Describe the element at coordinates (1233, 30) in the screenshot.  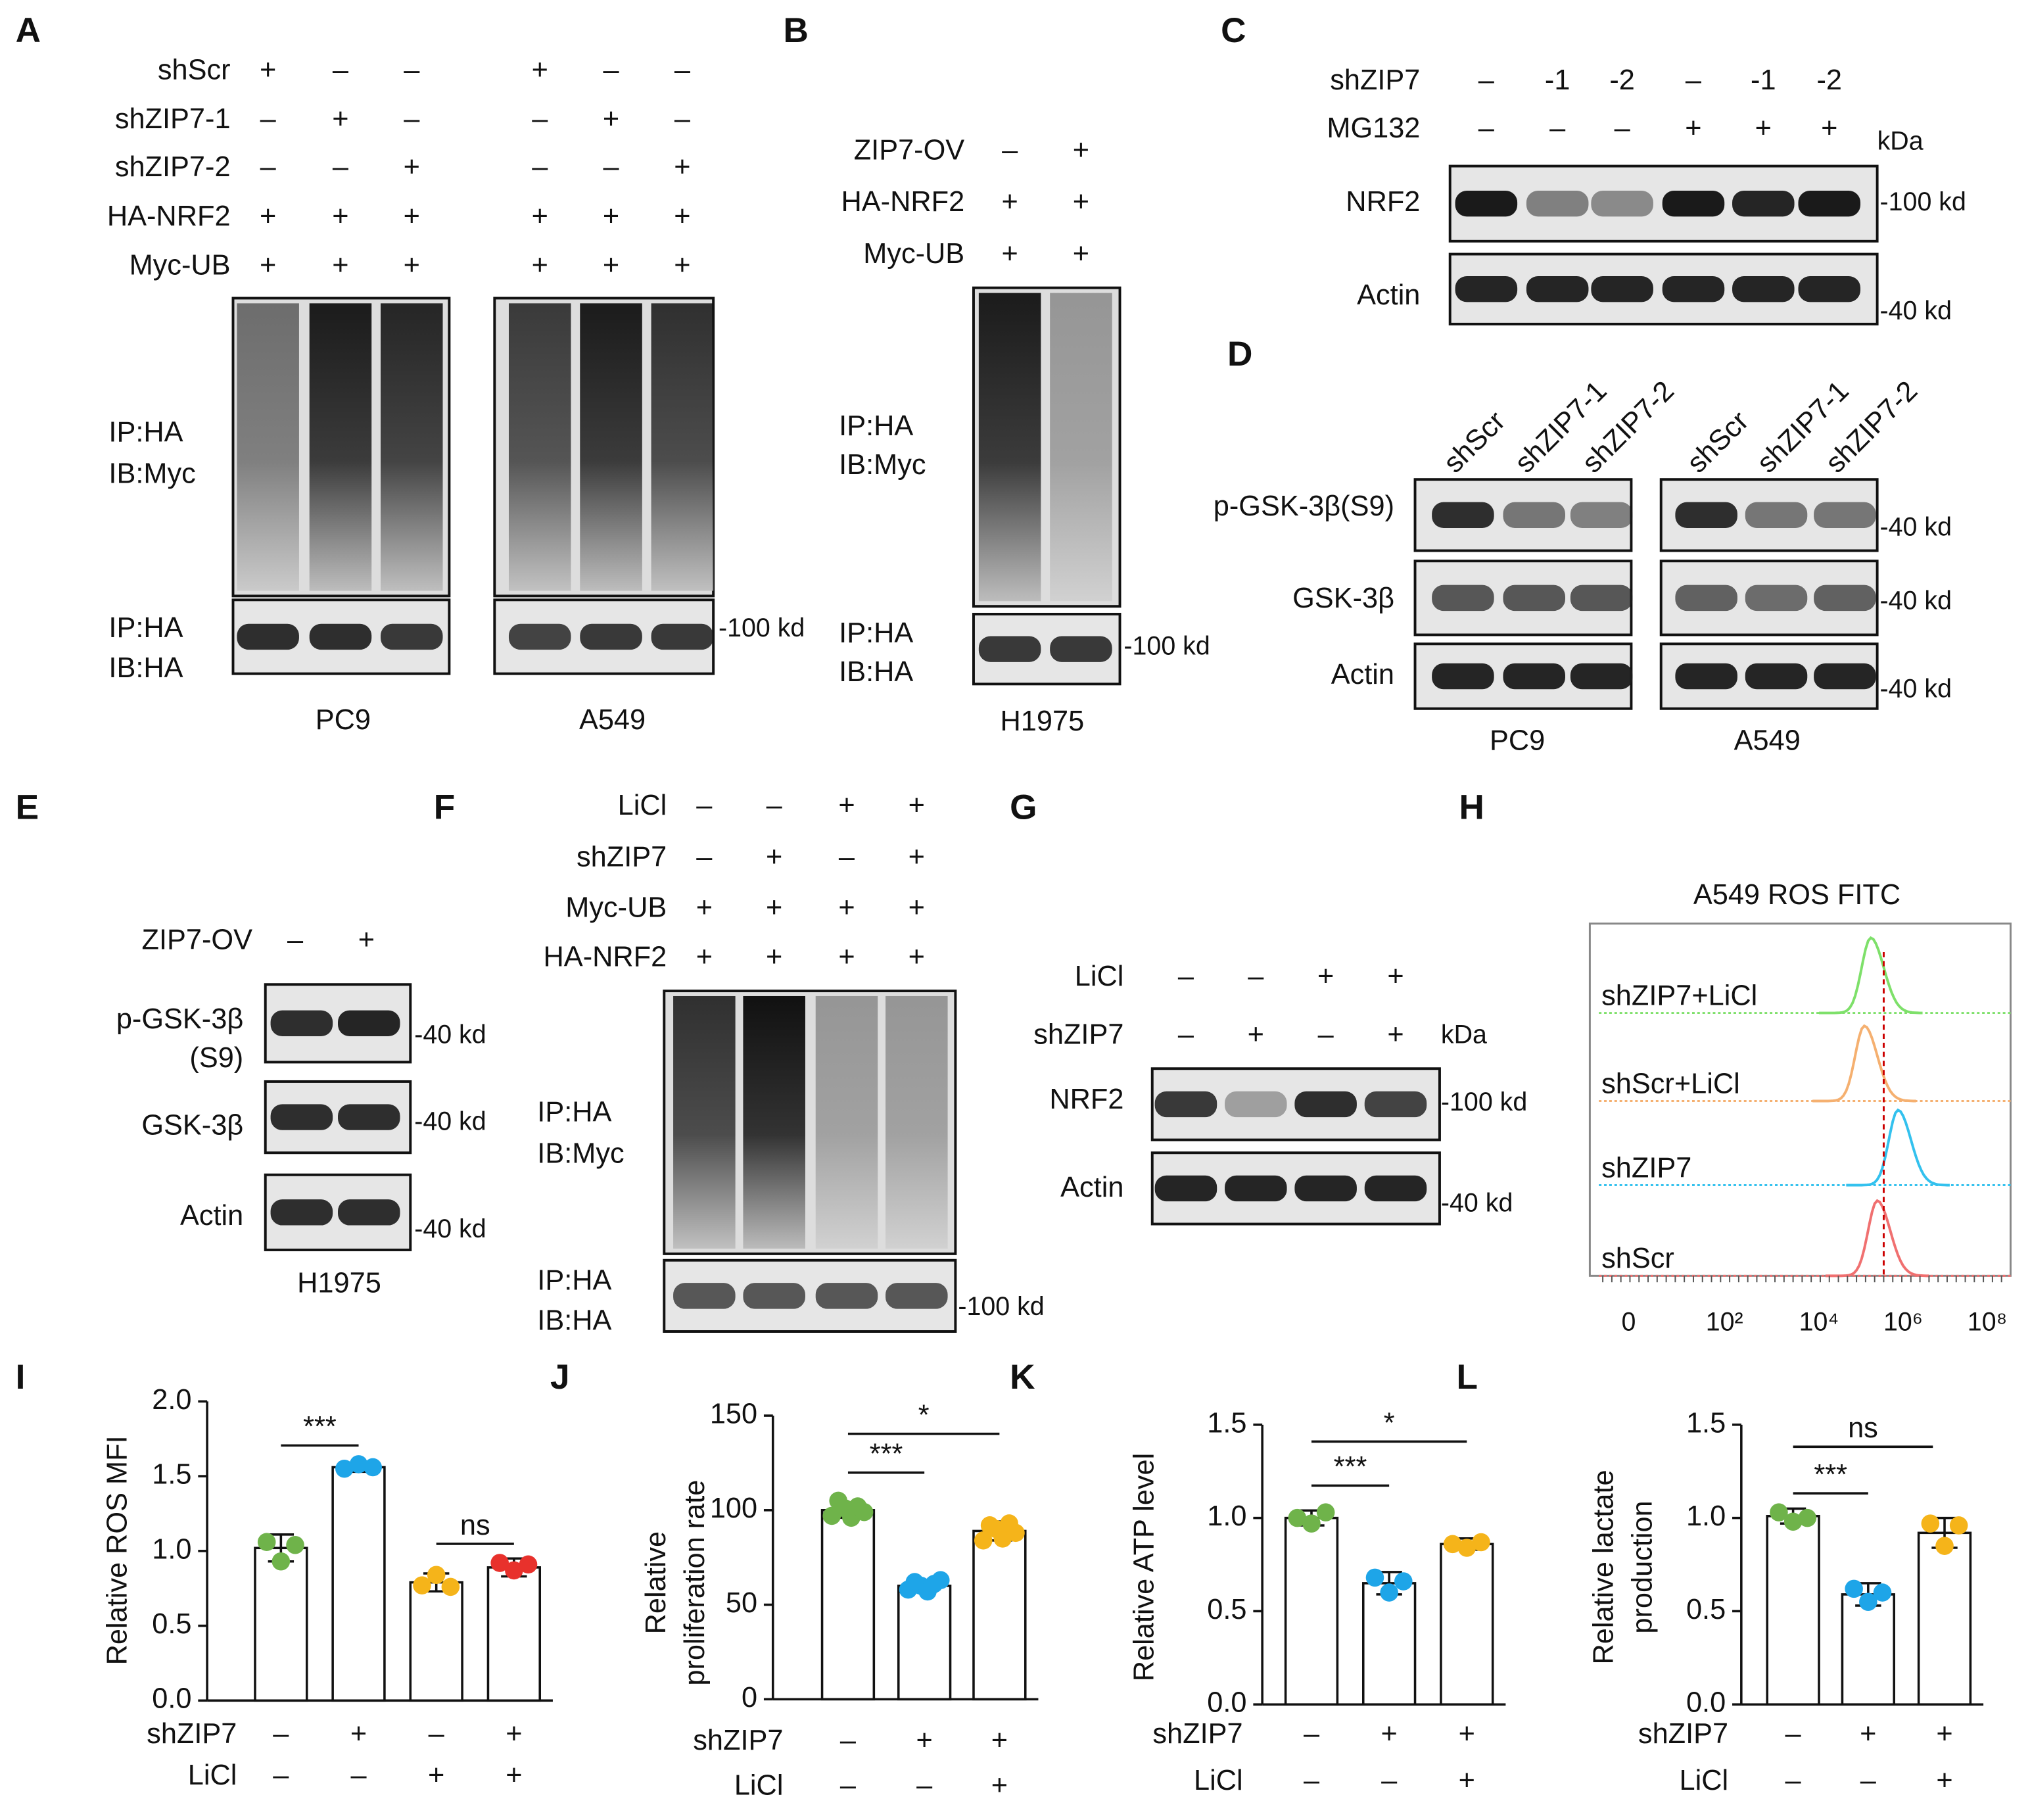
I see `panel-letter: C` at that location.